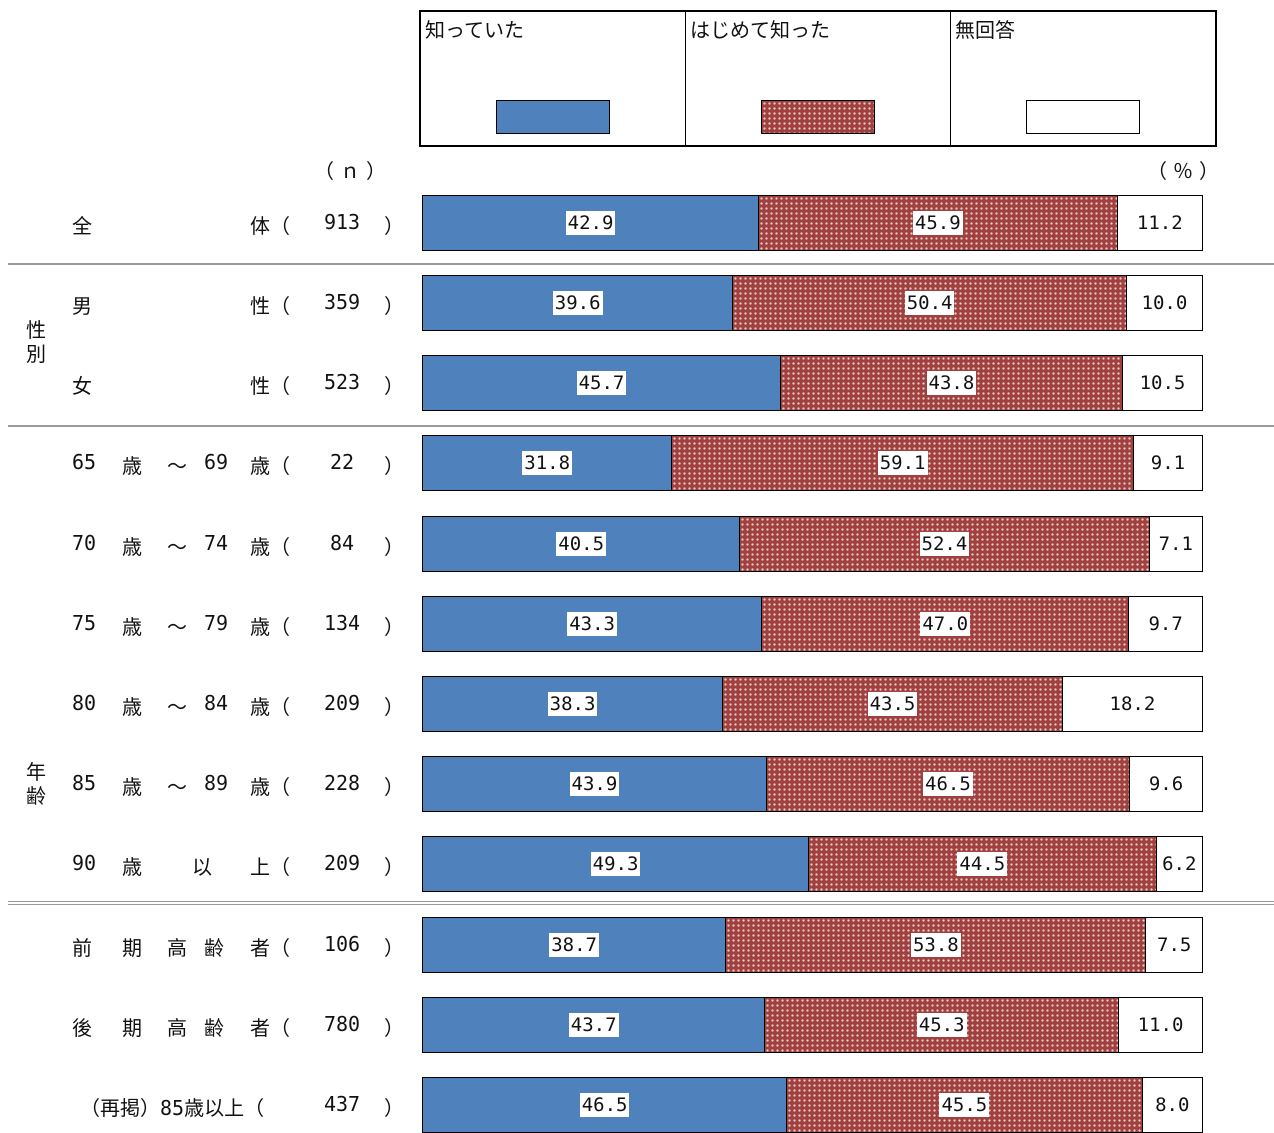  I want to click on bar-segment-no-answer: 11.2, so click(1159, 223).